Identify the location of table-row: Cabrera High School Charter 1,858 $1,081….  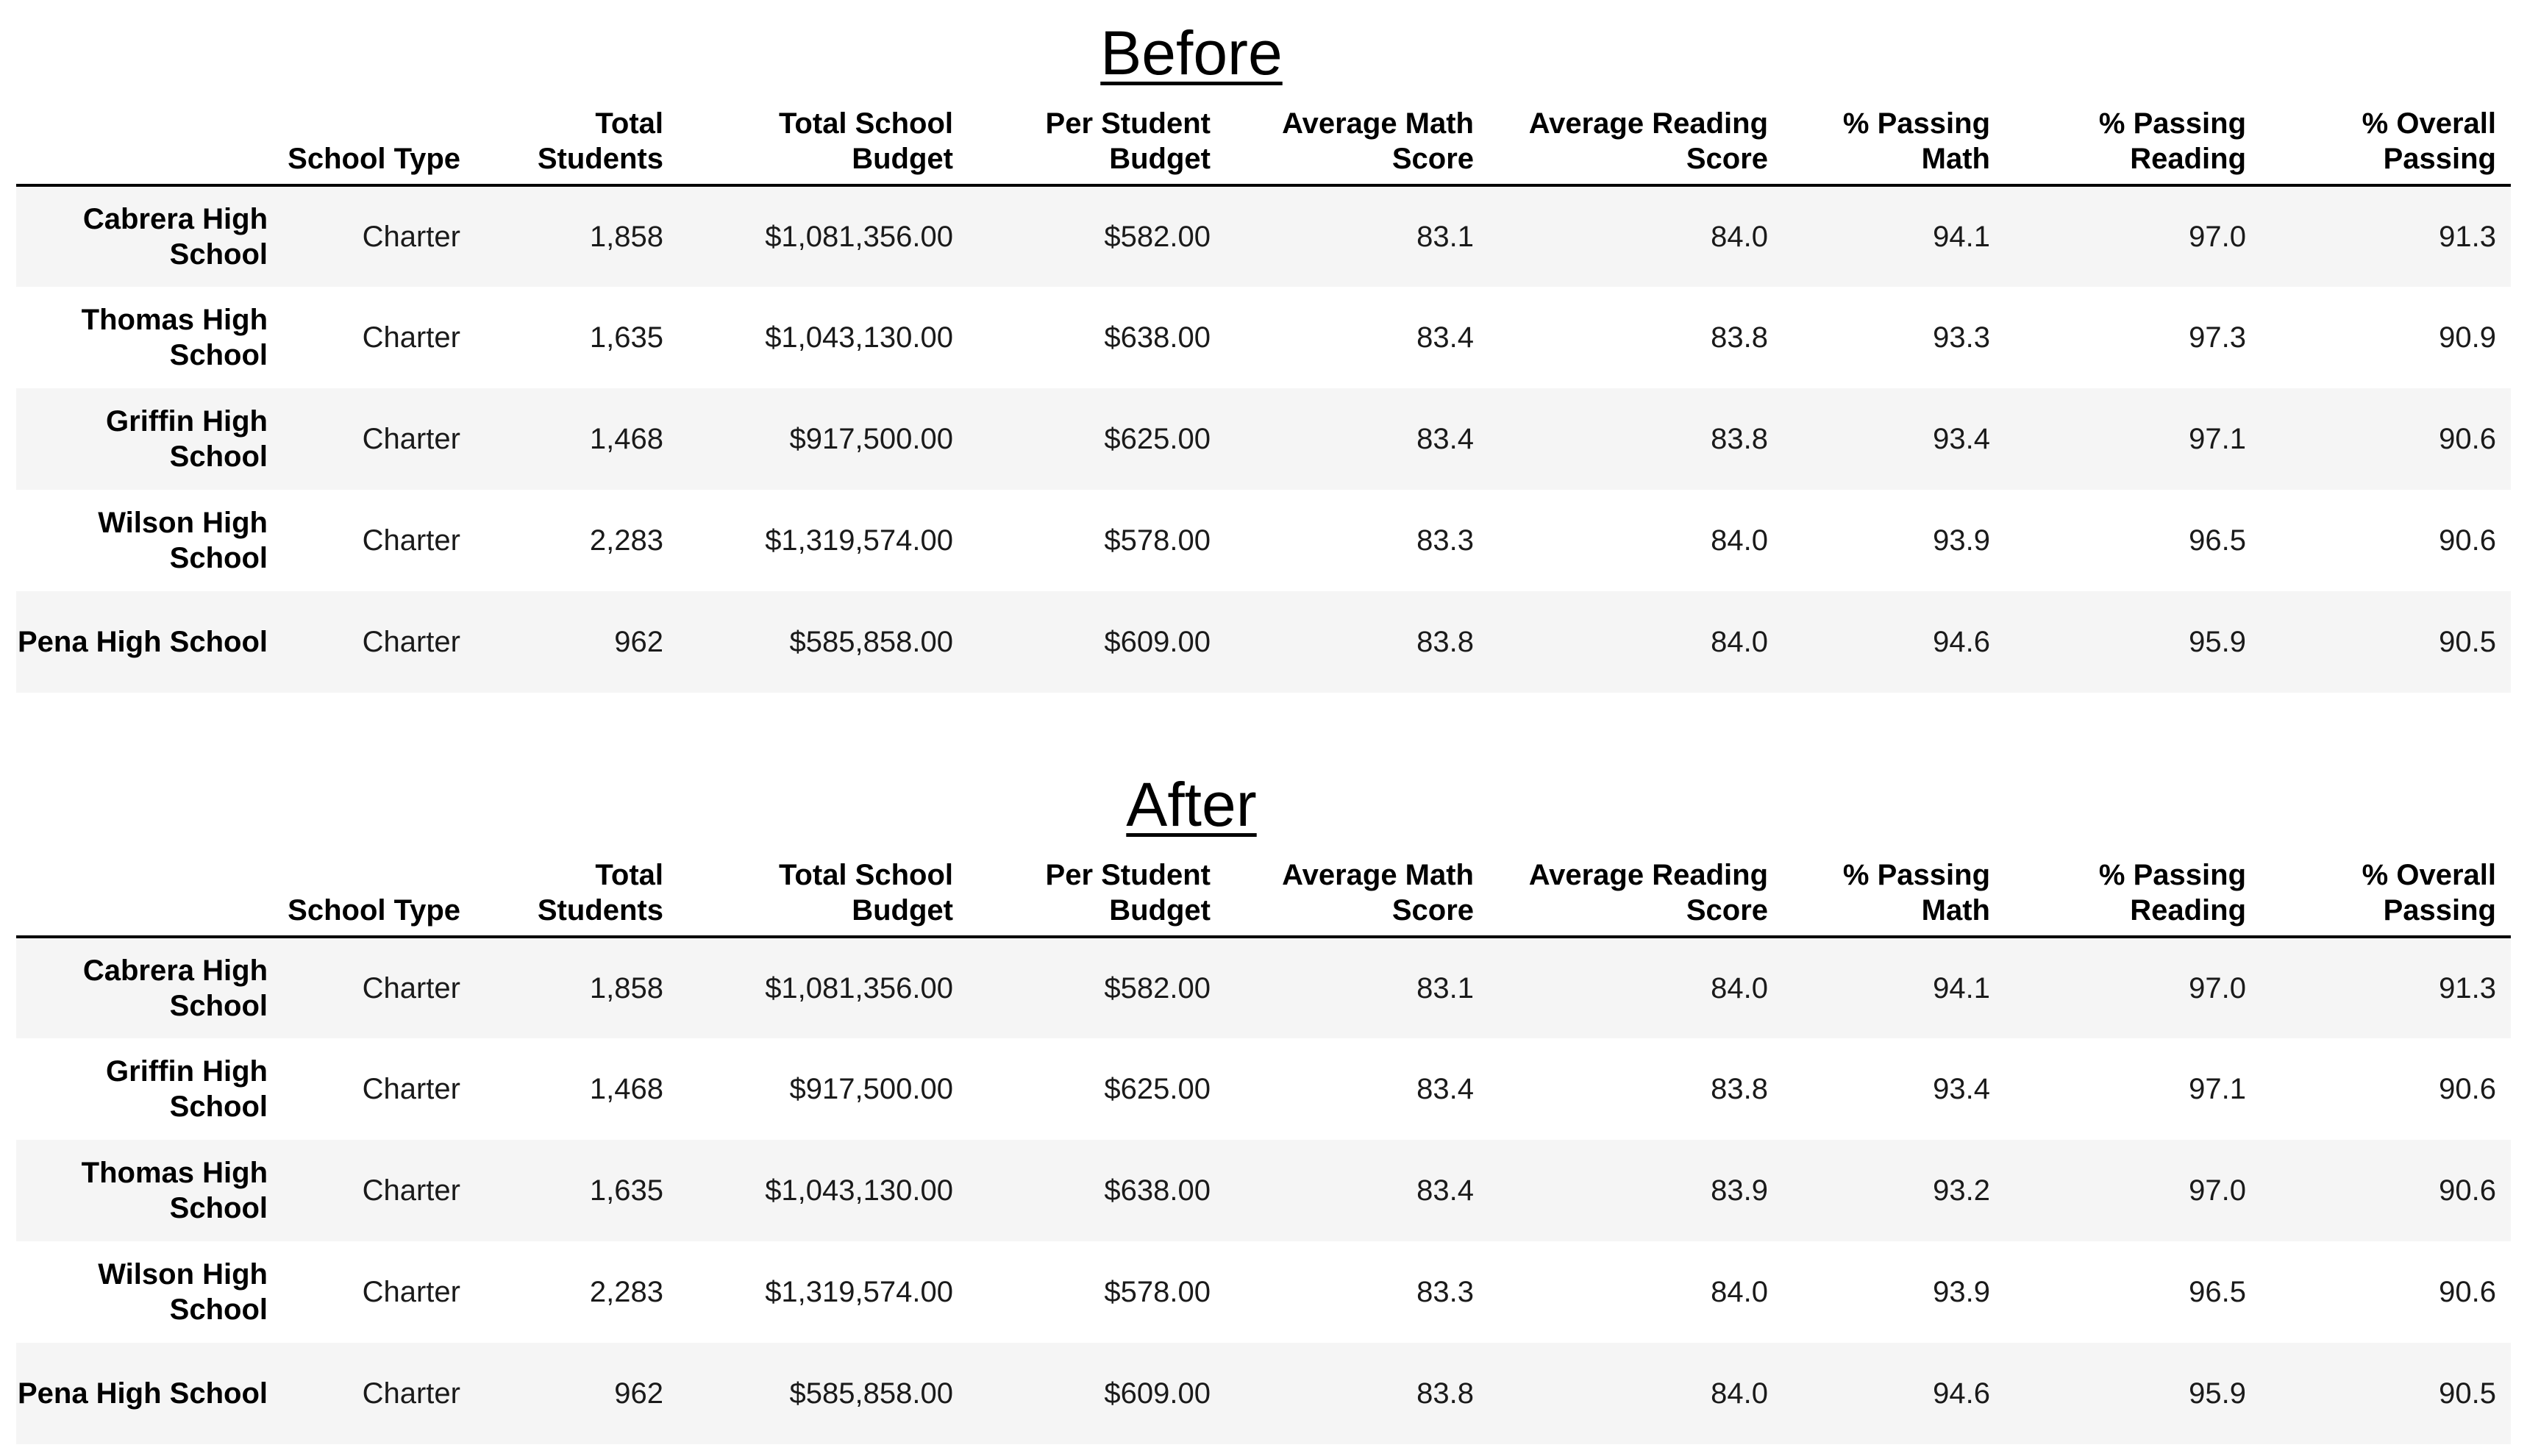
(1263, 236).